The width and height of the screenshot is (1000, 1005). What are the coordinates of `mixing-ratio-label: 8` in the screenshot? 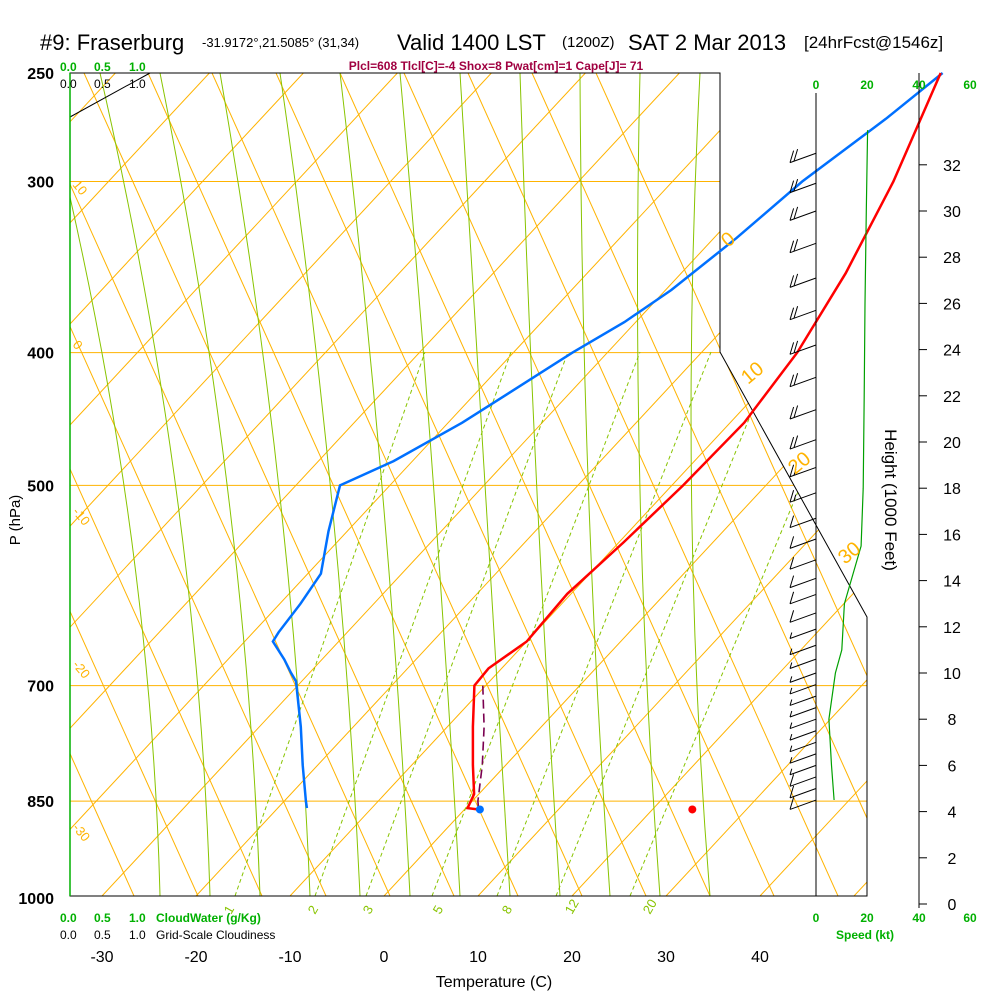 It's located at (507, 910).